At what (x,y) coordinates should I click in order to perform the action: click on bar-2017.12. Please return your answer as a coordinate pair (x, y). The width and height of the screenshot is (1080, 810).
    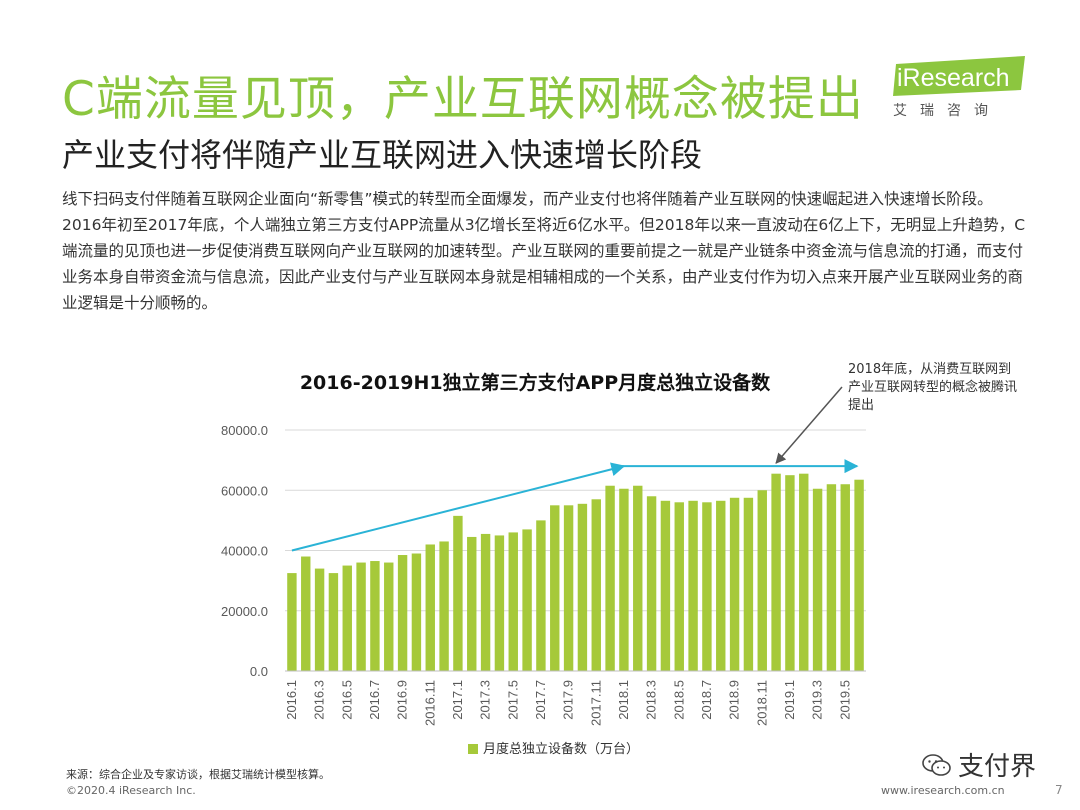
    Looking at the image, I should click on (610, 578).